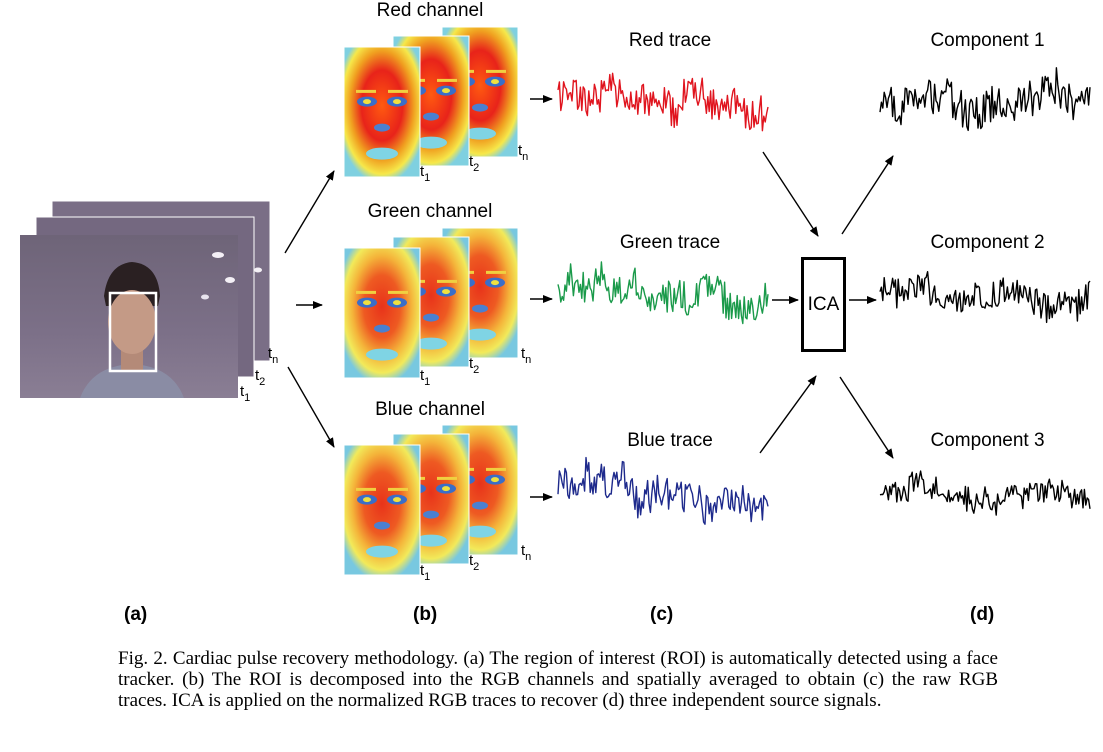  I want to click on video-frames, so click(145, 299).